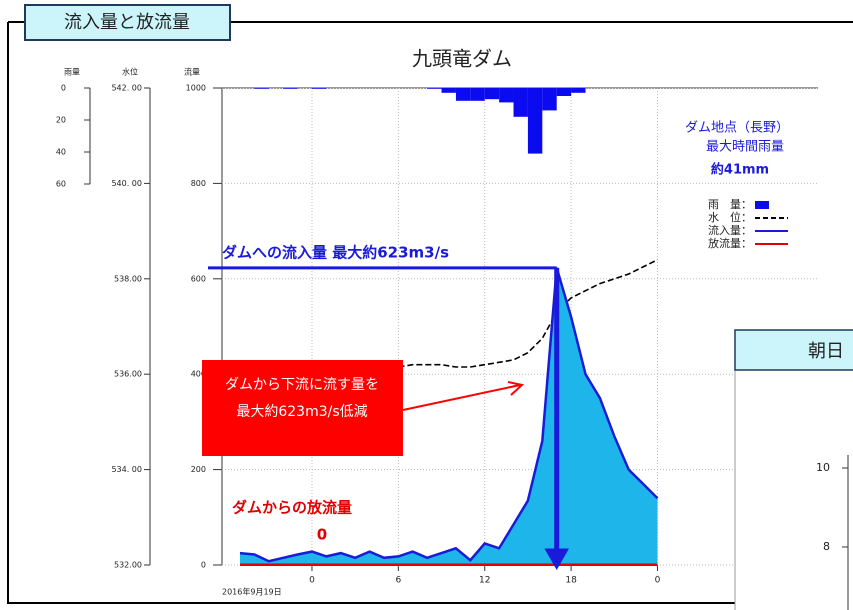 The height and width of the screenshot is (610, 853). Describe the element at coordinates (128, 565) in the screenshot. I see `level-tick-label: 532.00` at that location.